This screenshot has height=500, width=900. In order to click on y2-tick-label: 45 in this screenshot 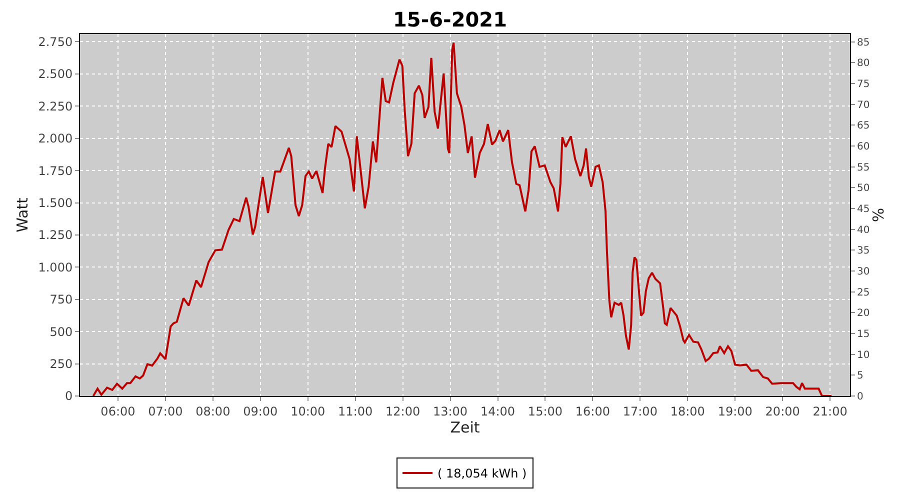, I will do `click(863, 210)`.